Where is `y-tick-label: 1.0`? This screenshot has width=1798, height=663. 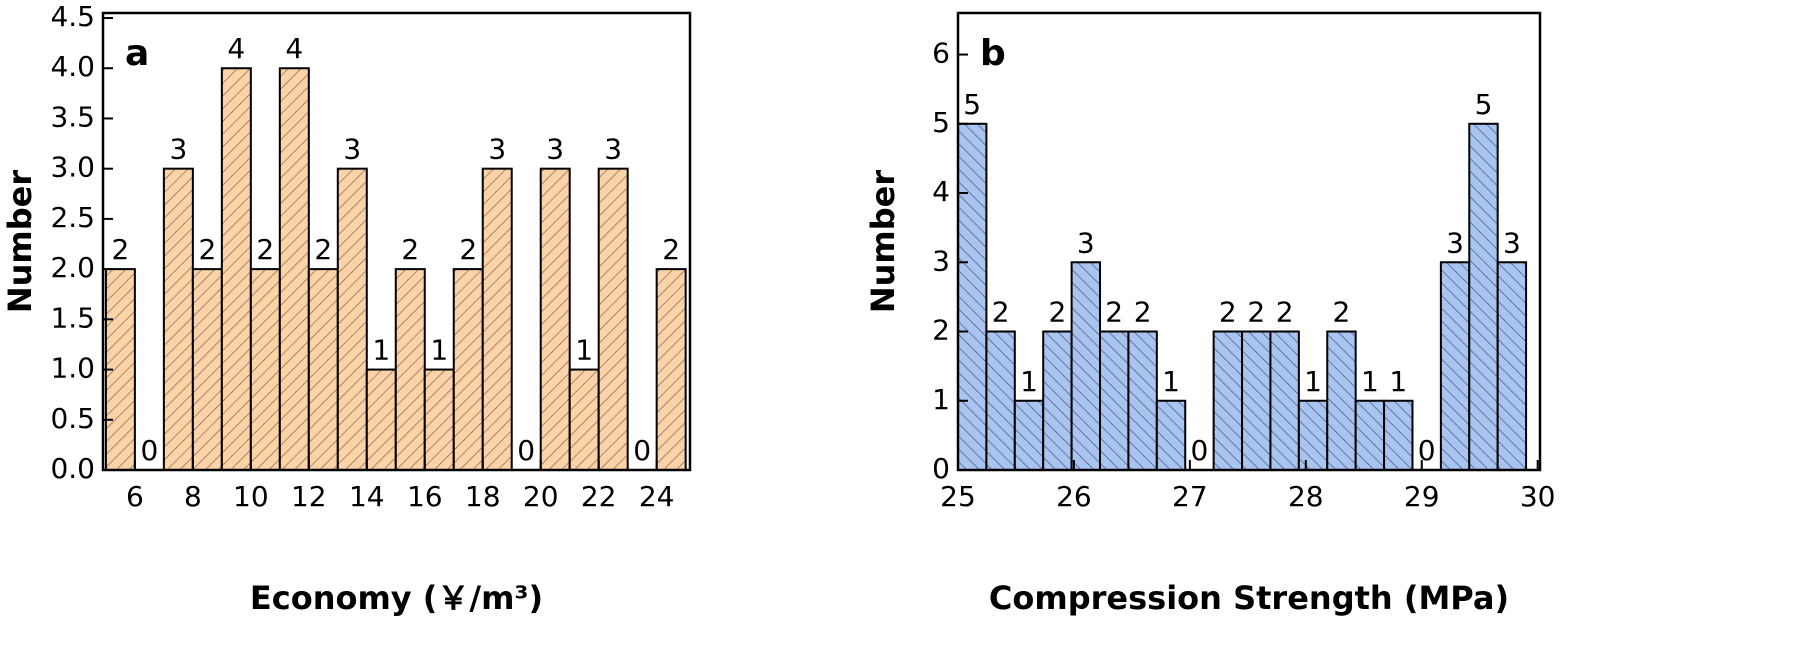 y-tick-label: 1.0 is located at coordinates (72, 368).